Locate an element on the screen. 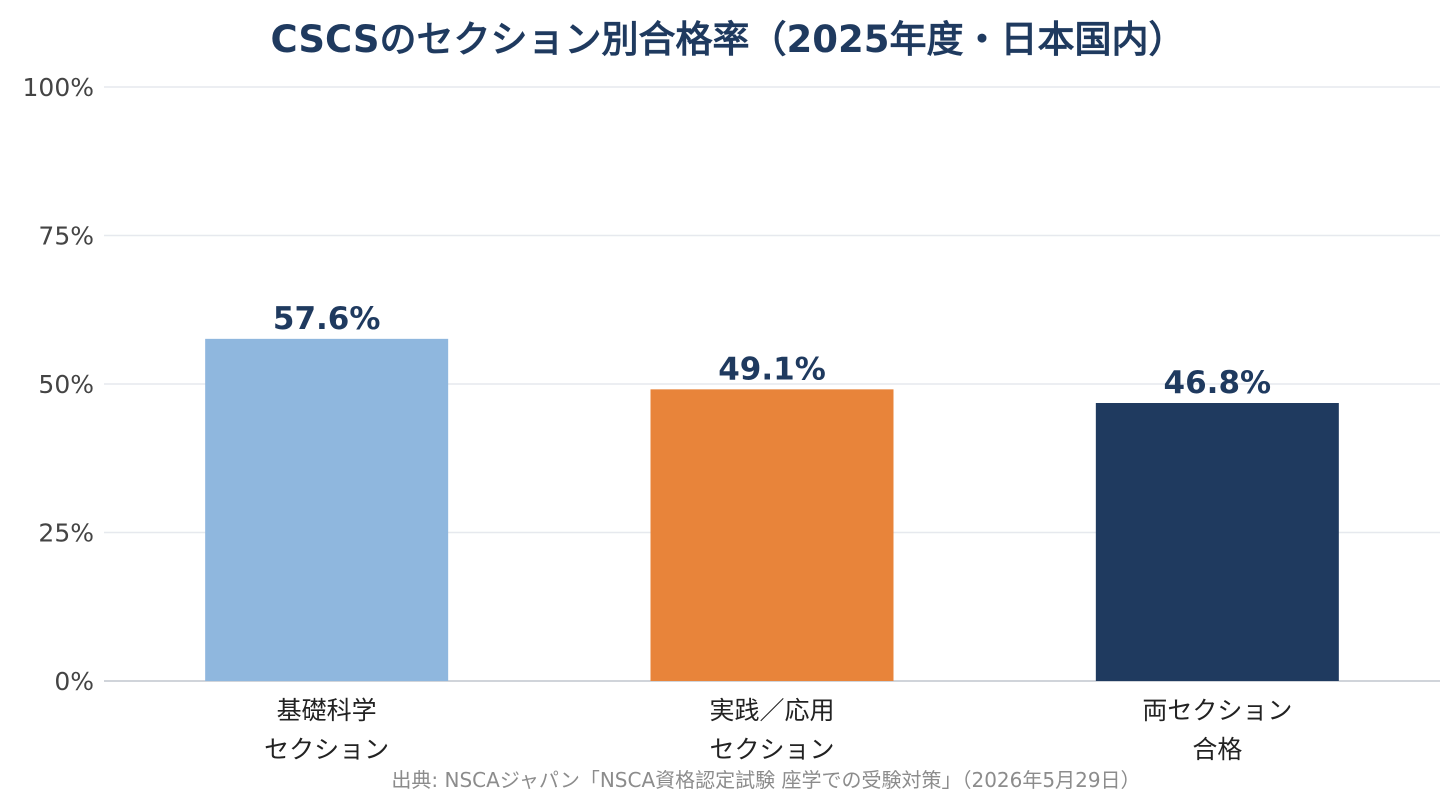 Image resolution: width=1456 pixels, height=811 pixels. y-tick-label: 25% is located at coordinates (66, 533).